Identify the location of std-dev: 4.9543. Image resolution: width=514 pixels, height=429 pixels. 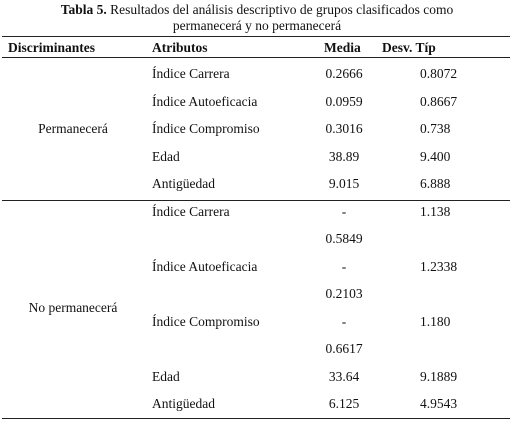
(439, 403).